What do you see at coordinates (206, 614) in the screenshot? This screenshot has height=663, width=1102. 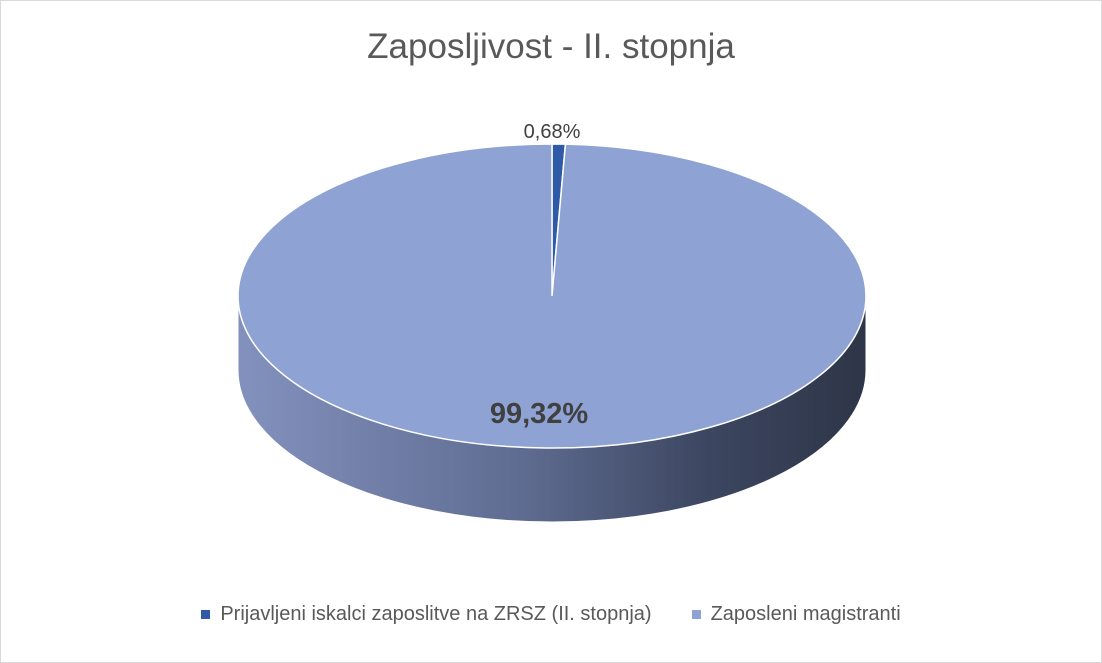 I see `legend-swatch-prijavljeni` at bounding box center [206, 614].